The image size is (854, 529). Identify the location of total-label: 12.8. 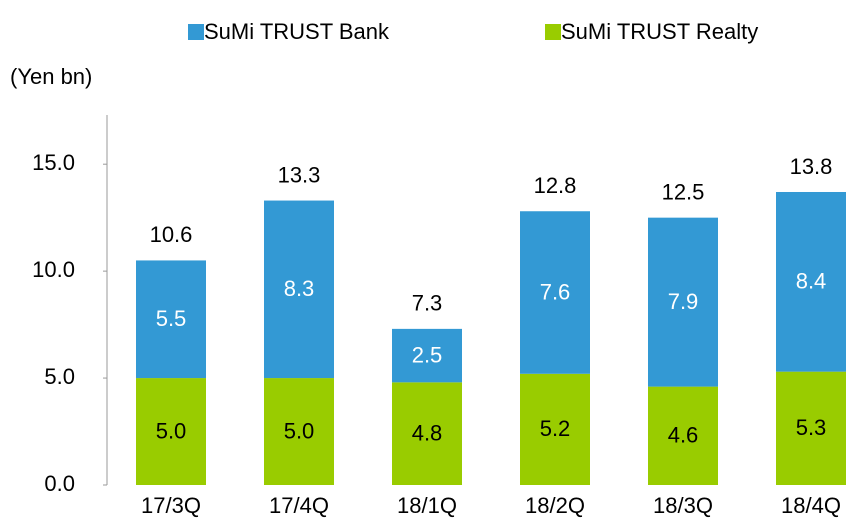
(555, 185).